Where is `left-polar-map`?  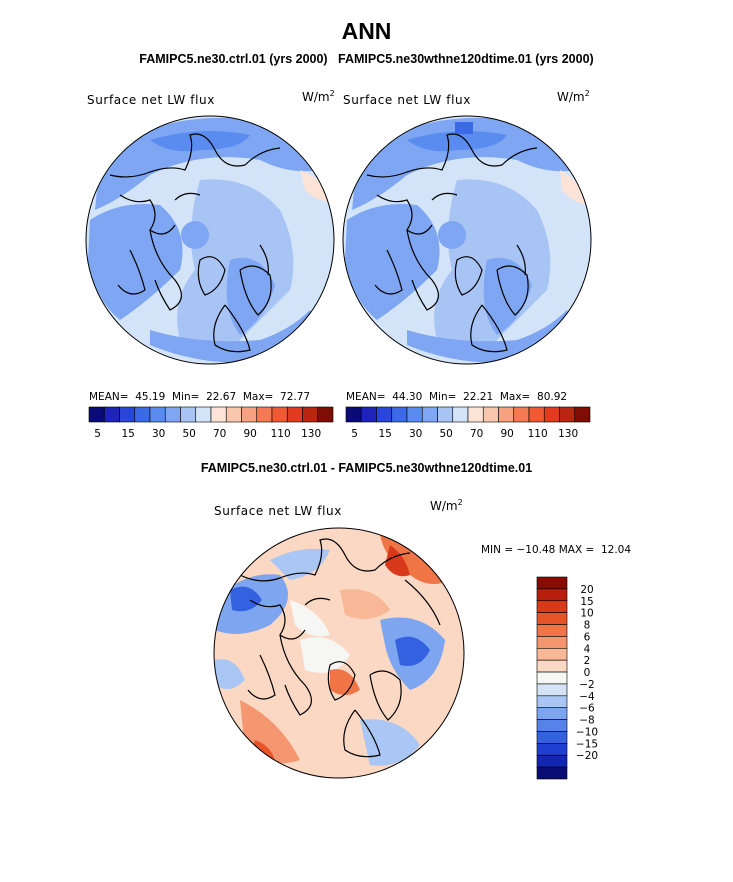
left-polar-map is located at coordinates (210, 240).